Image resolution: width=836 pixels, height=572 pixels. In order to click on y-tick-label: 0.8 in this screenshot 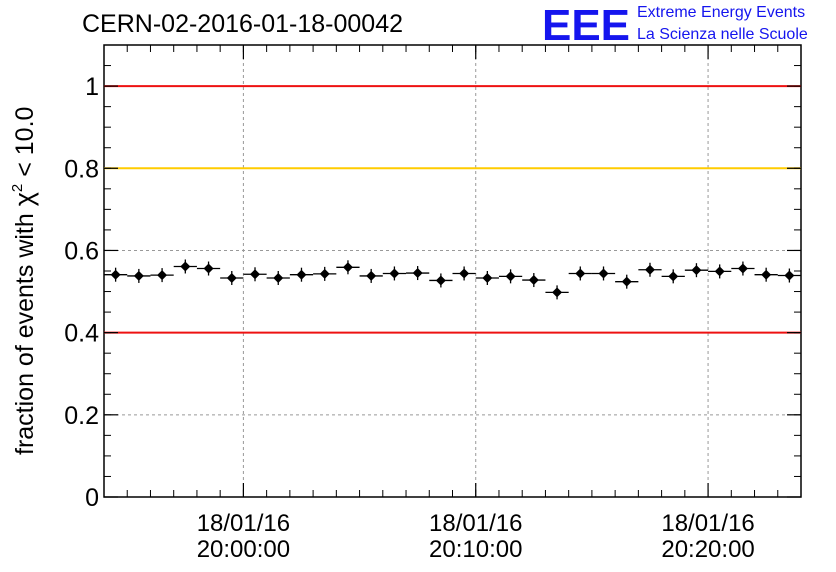, I will do `click(81, 169)`.